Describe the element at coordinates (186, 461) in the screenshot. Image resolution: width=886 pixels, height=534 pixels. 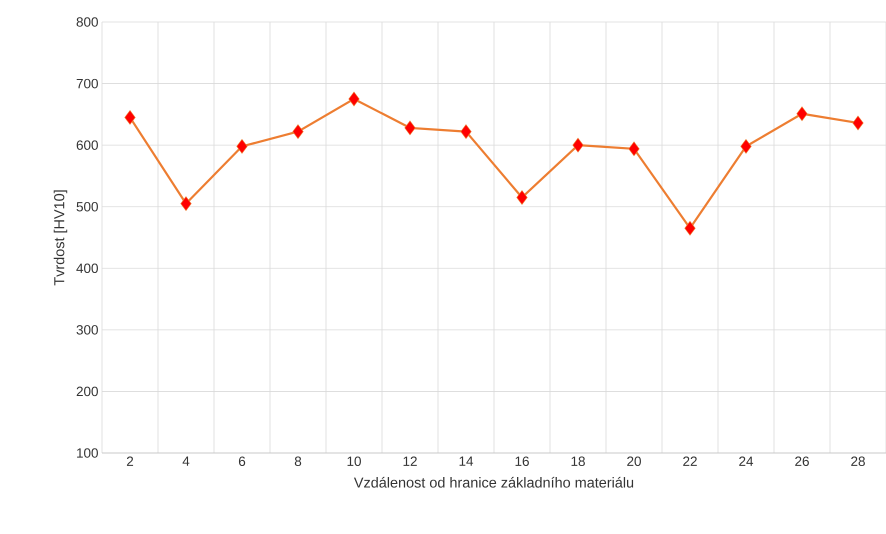
I see `x-tick-label: 4` at that location.